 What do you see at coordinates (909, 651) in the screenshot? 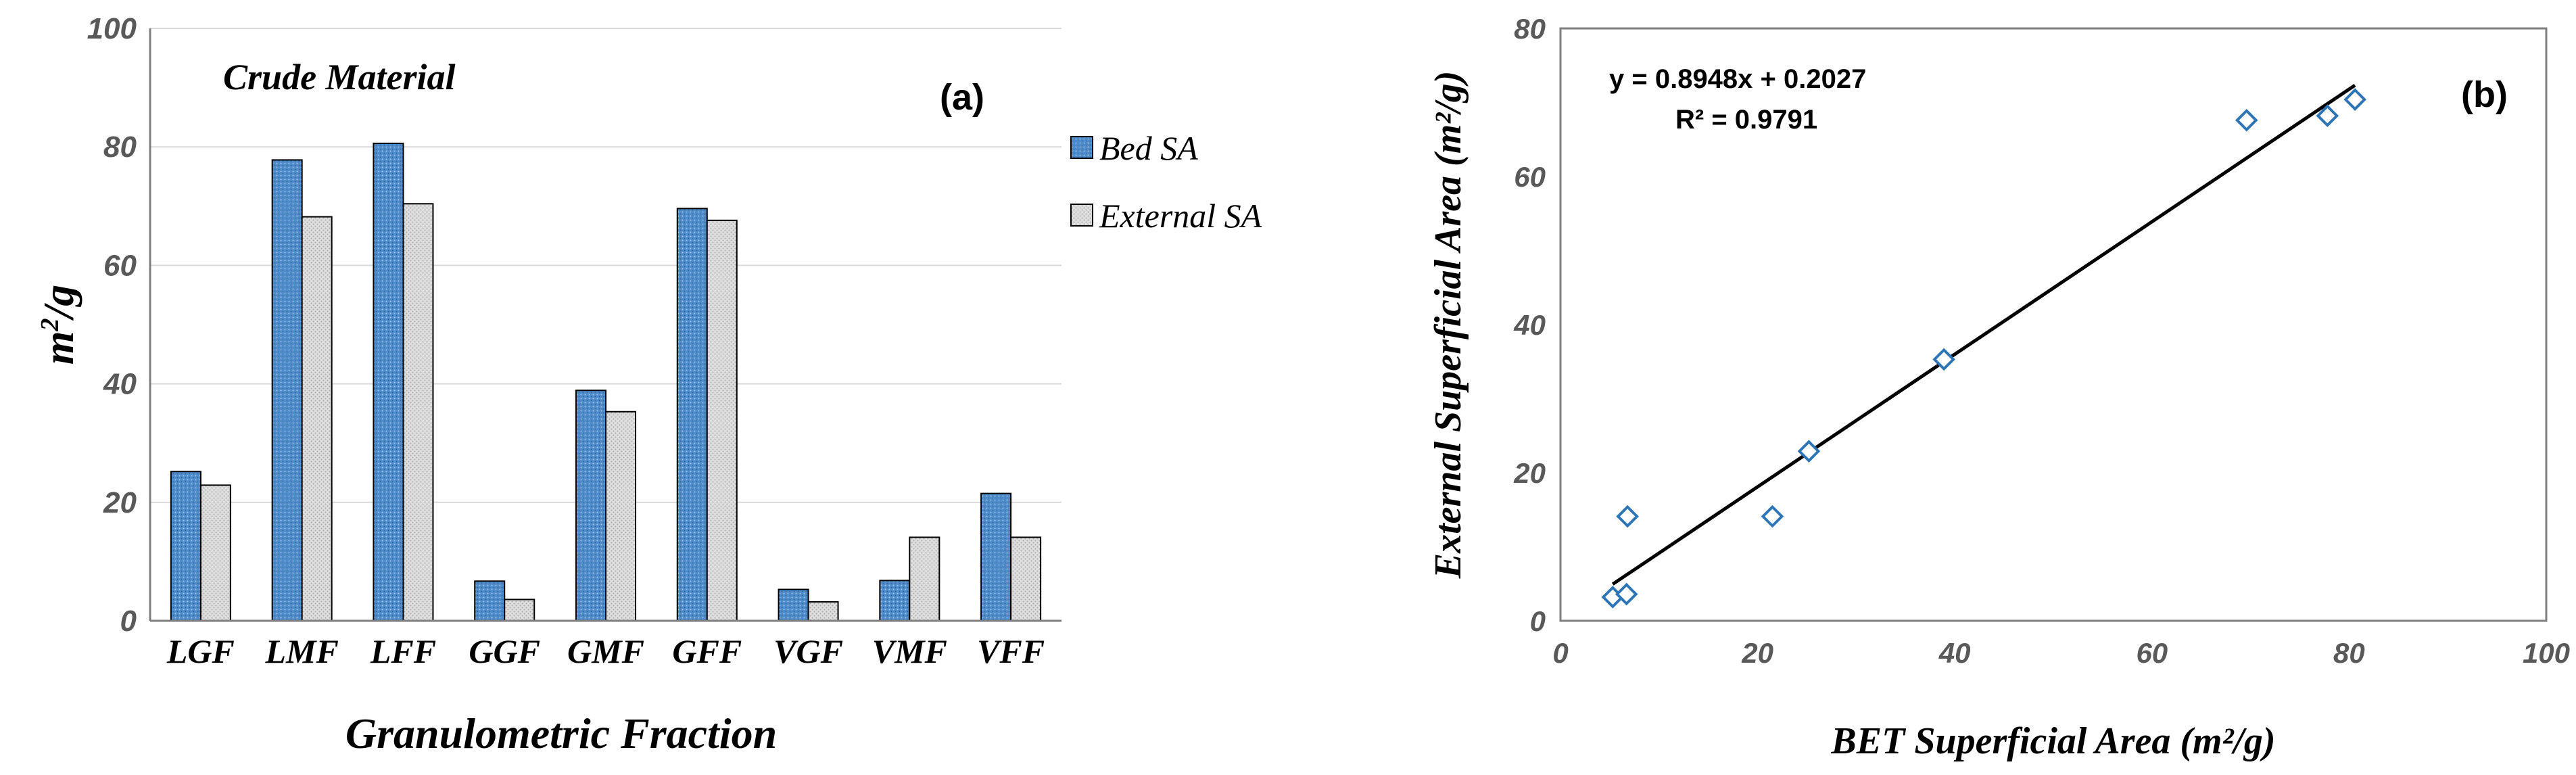
I see `x-tick-label: VMF` at bounding box center [909, 651].